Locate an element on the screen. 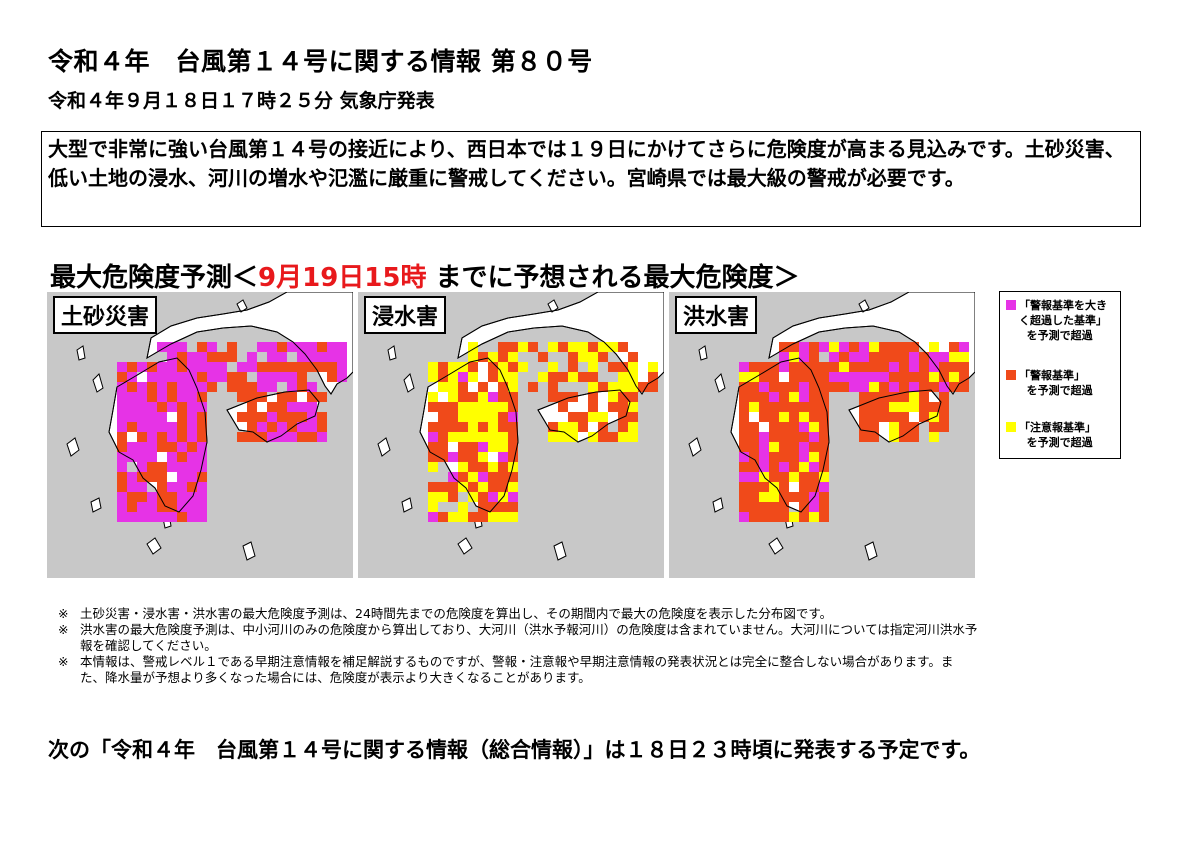 This screenshot has height=846, width=1200. border-line is located at coordinates (780, 435).